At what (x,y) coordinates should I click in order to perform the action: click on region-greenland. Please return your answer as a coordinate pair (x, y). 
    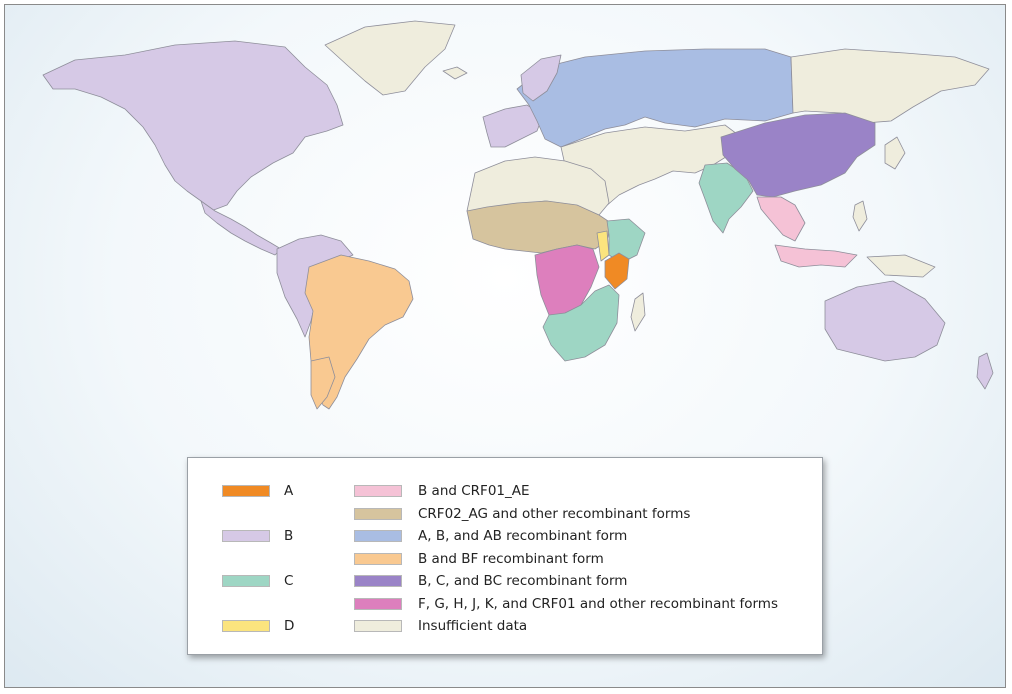
    Looking at the image, I should click on (390, 58).